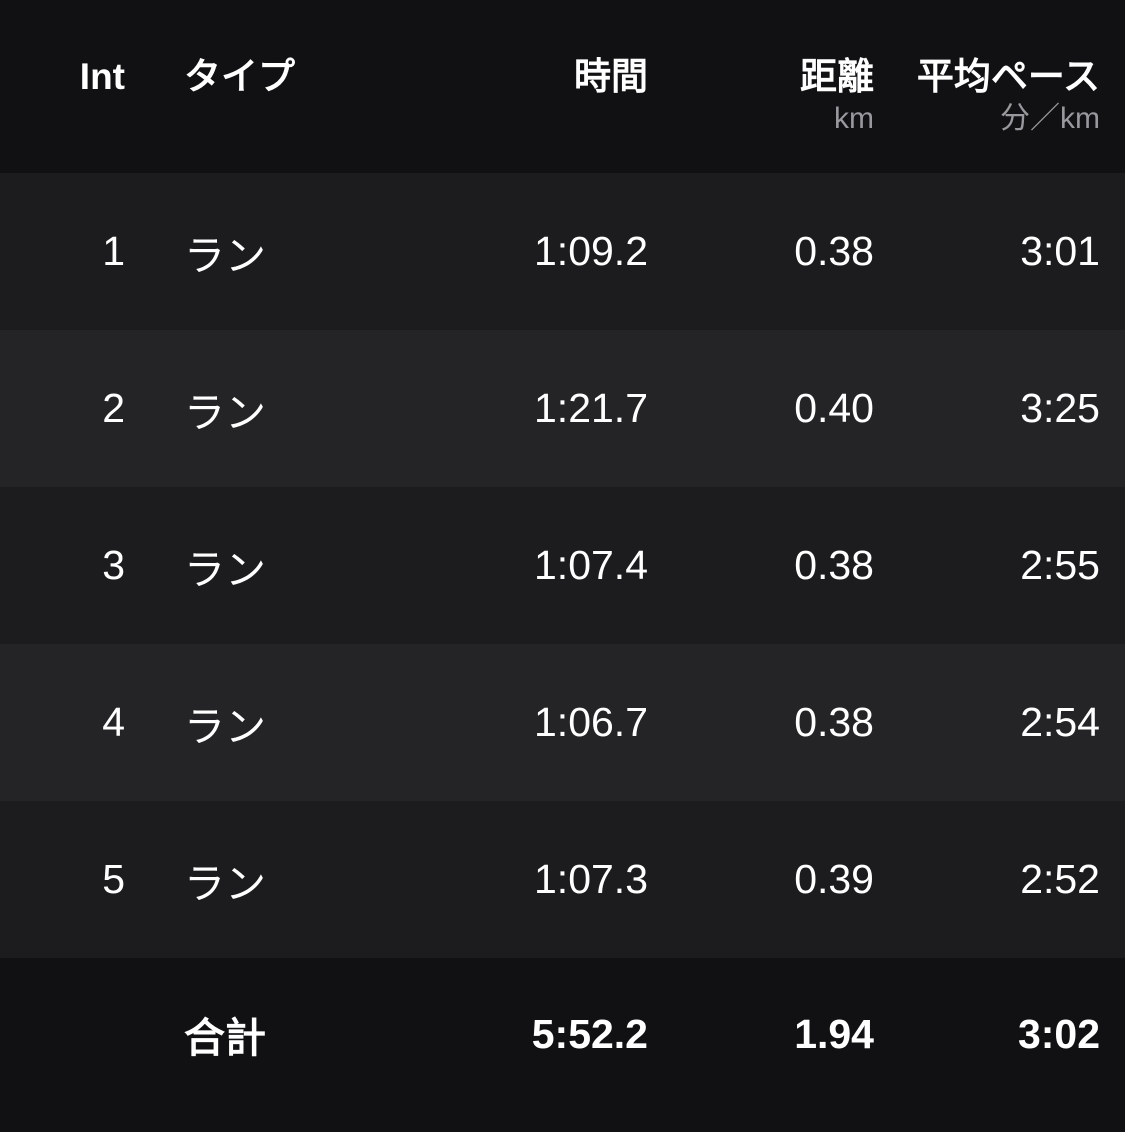 The image size is (1125, 1132). Describe the element at coordinates (837, 76) in the screenshot. I see `col-header-distance: 距離` at that location.